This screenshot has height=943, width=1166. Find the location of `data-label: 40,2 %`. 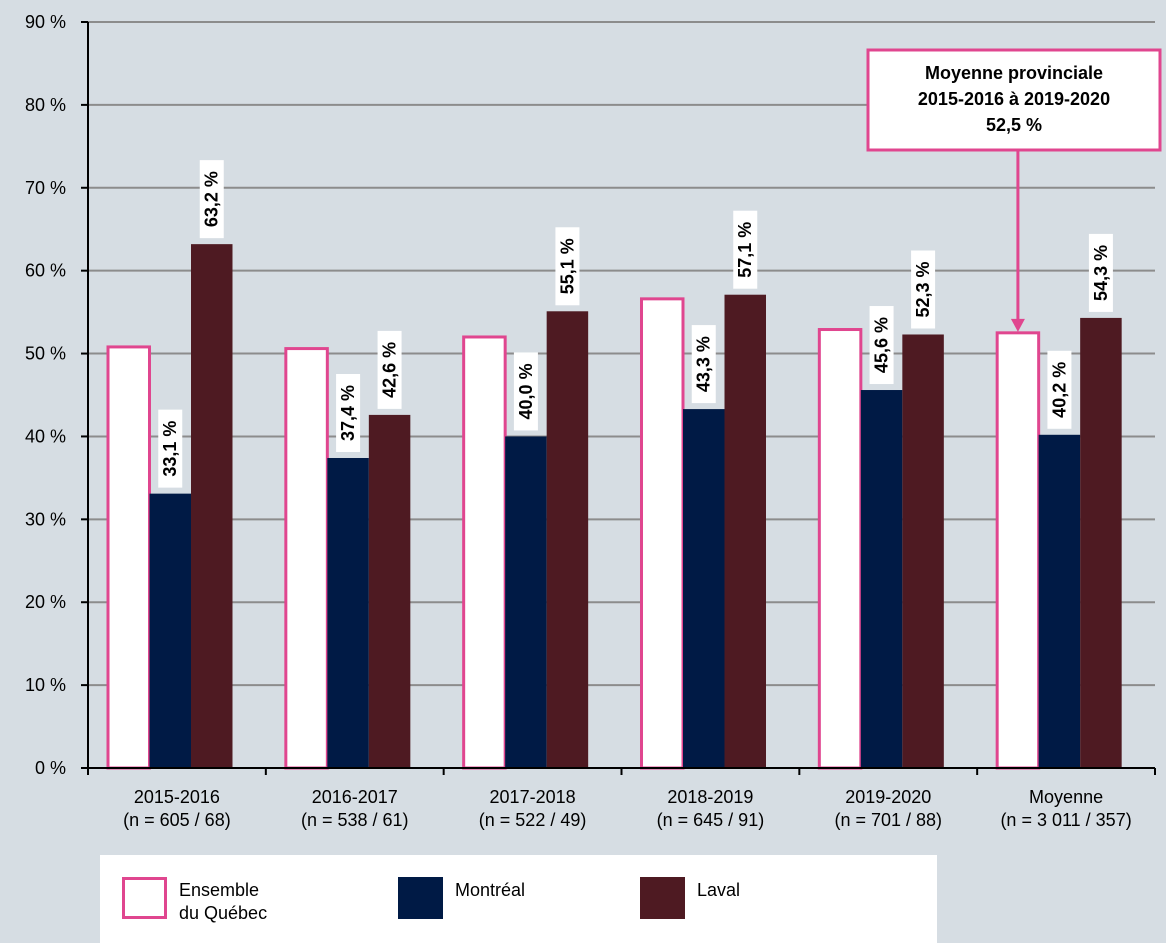

data-label: 40,2 % is located at coordinates (1059, 390).